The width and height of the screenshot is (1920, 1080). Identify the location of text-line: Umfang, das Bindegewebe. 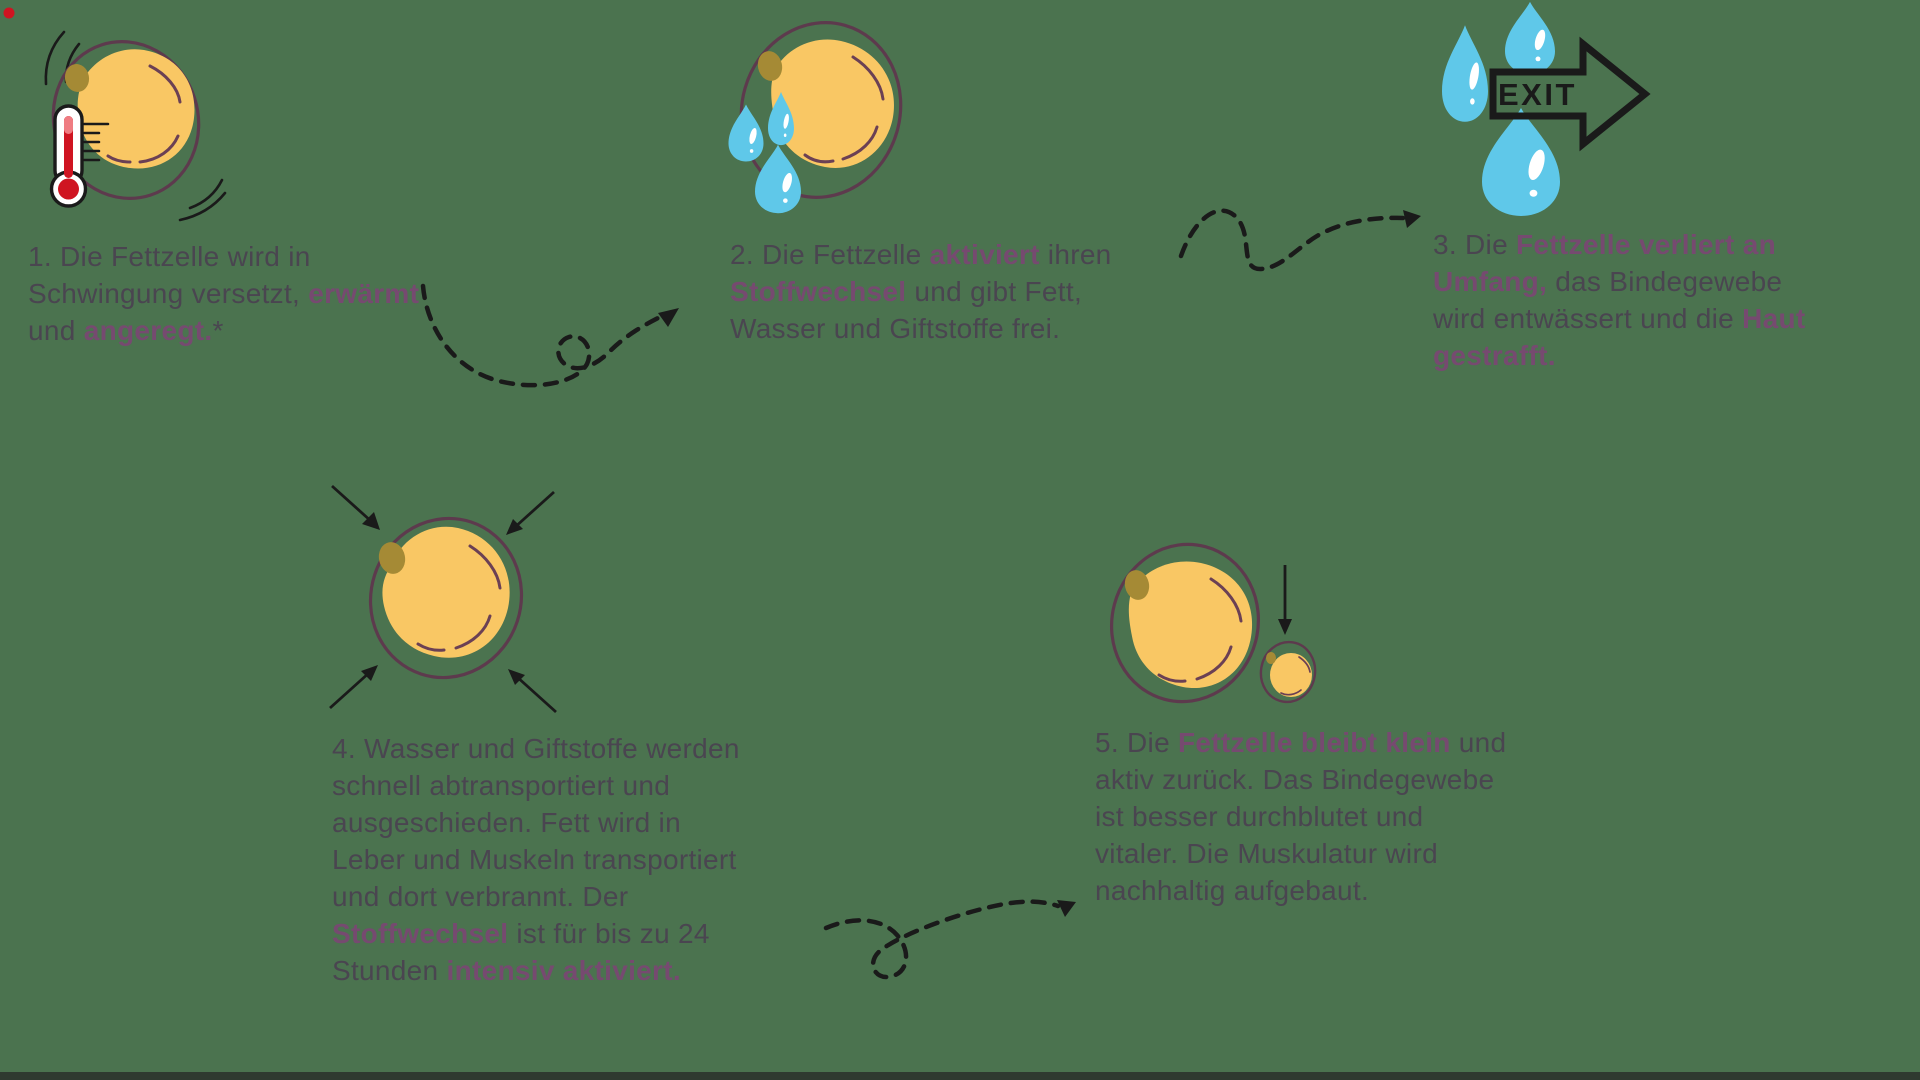
(1608, 281).